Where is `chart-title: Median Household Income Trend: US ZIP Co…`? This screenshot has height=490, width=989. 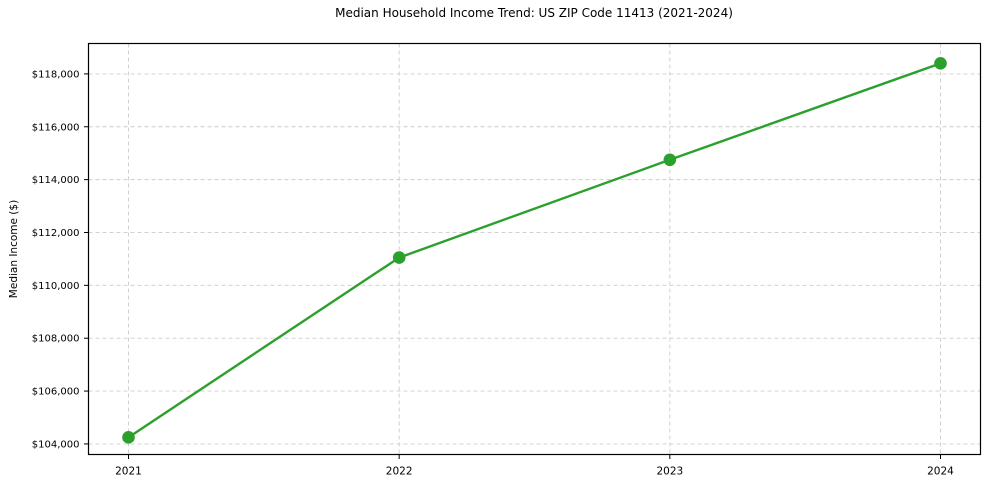 chart-title: Median Household Income Trend: US ZIP Co… is located at coordinates (534, 13).